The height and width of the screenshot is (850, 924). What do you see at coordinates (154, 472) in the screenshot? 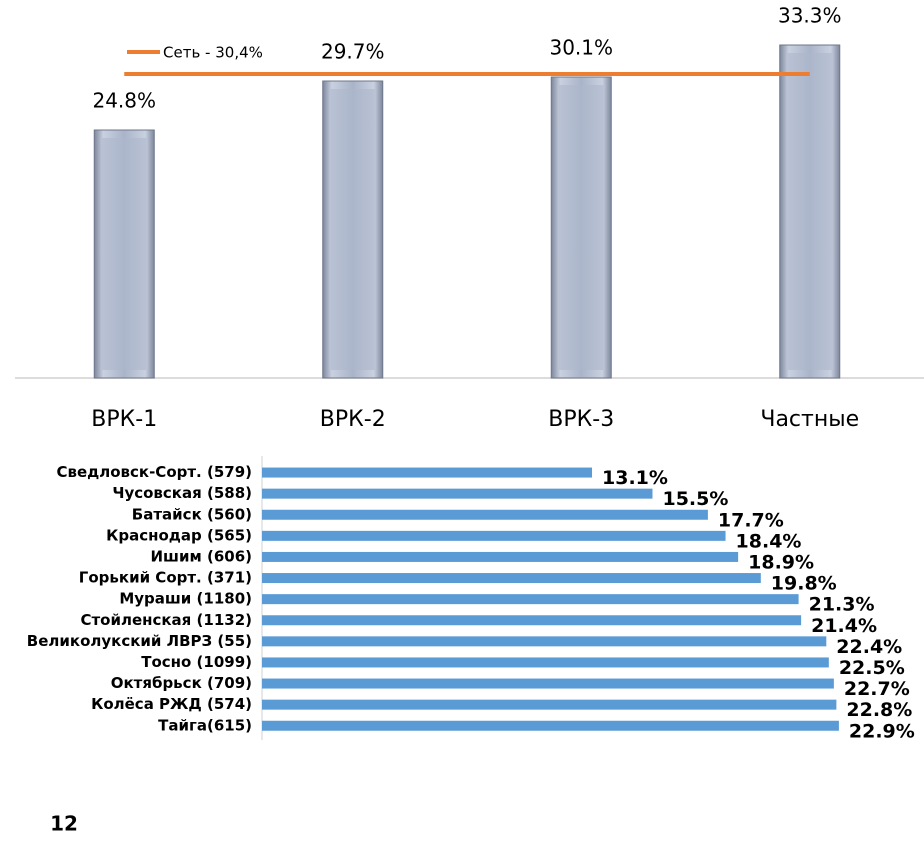
I see `y-tick-label: Сведловск-Сорт. (579)` at bounding box center [154, 472].